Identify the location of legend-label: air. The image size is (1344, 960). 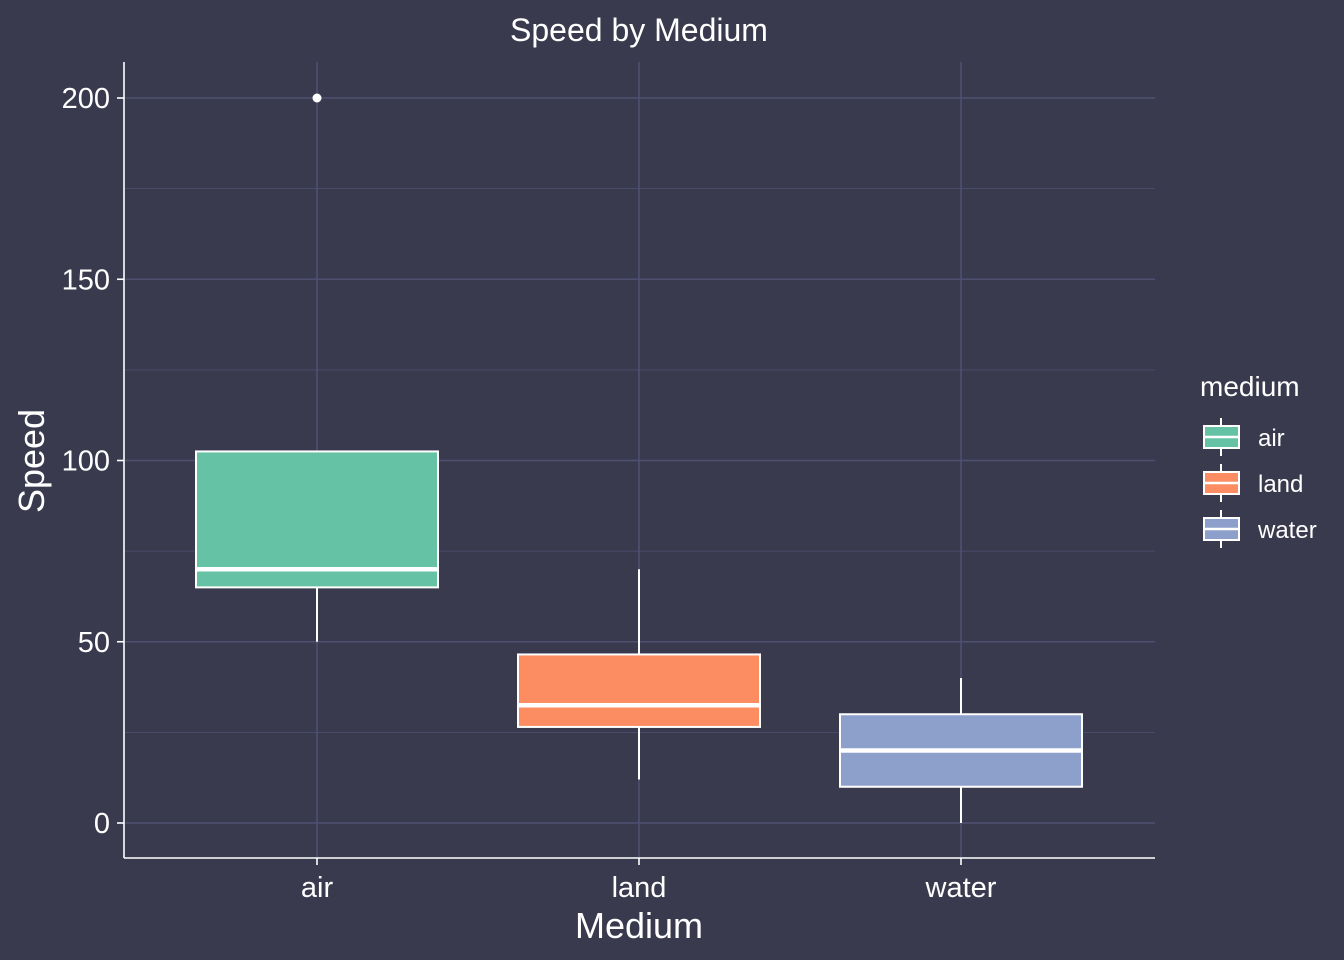
(1271, 438).